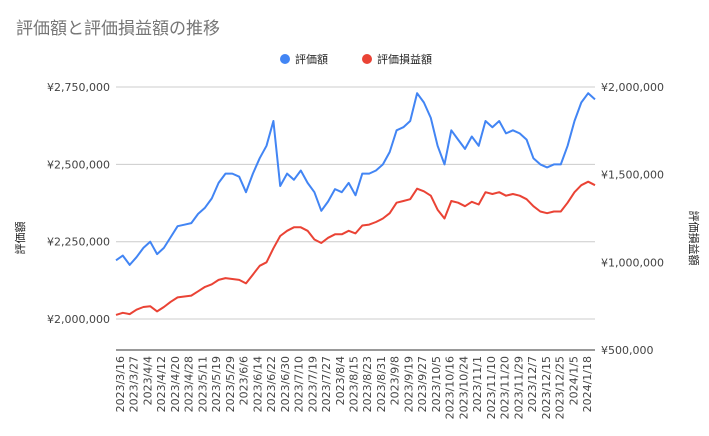 The image size is (709, 436). What do you see at coordinates (189, 384) in the screenshot?
I see `x-tick-label: 2023/4/28` at bounding box center [189, 384].